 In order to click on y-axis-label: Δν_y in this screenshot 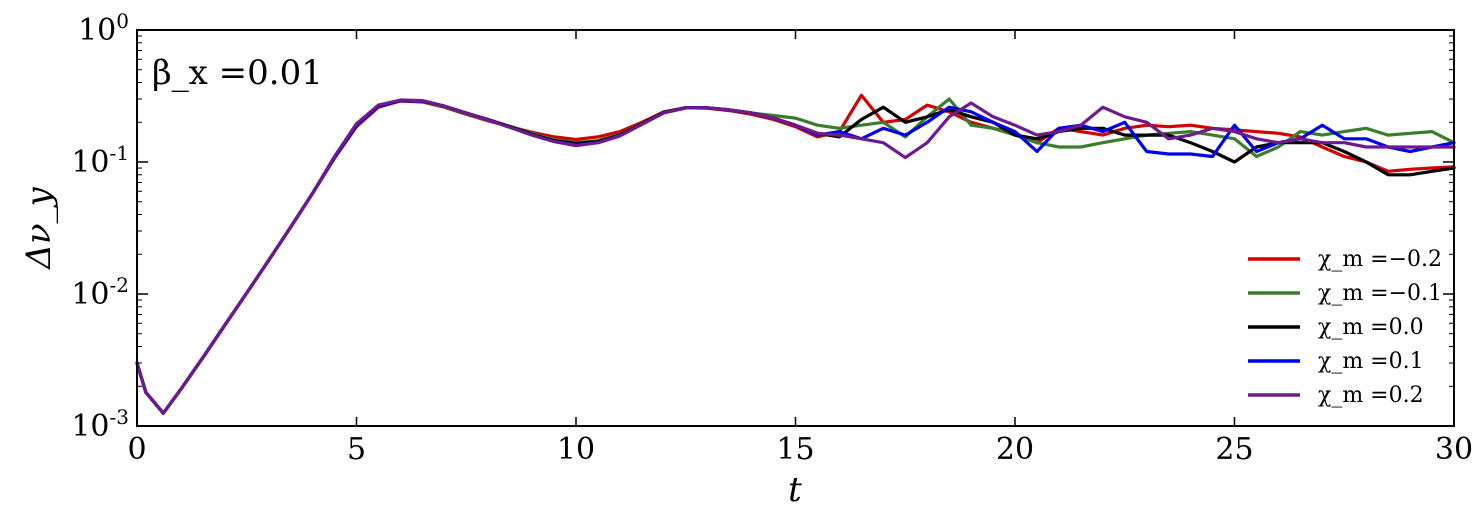, I will do `click(39, 228)`.